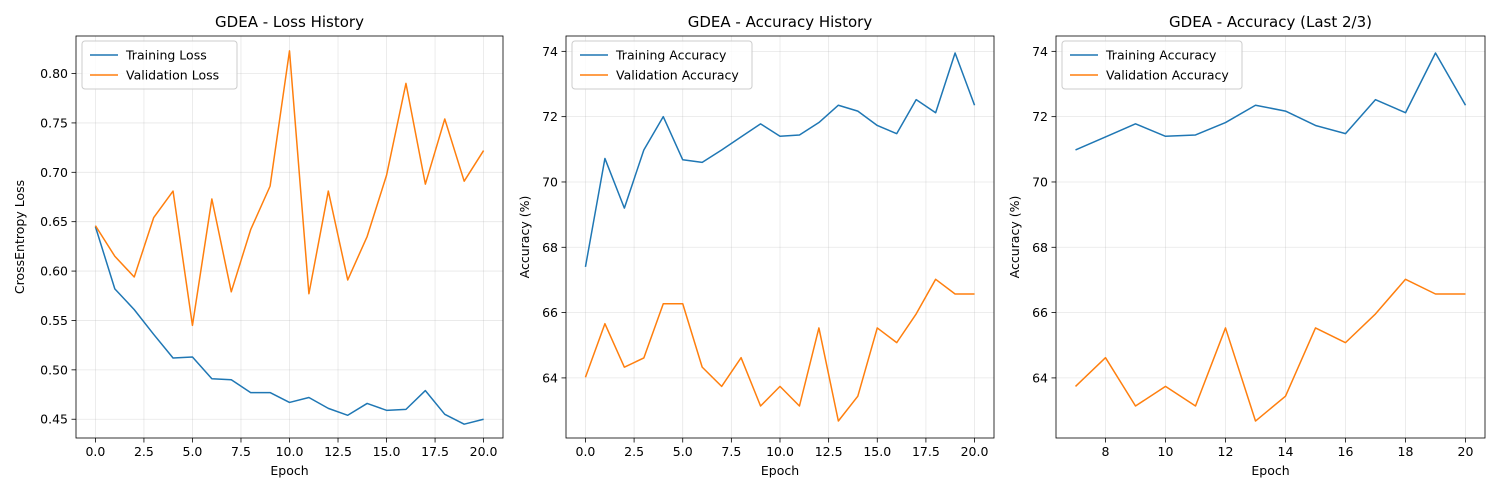 This screenshot has height=500, width=1500. What do you see at coordinates (780, 22) in the screenshot?
I see `chart-title: GDEA - Accuracy History` at bounding box center [780, 22].